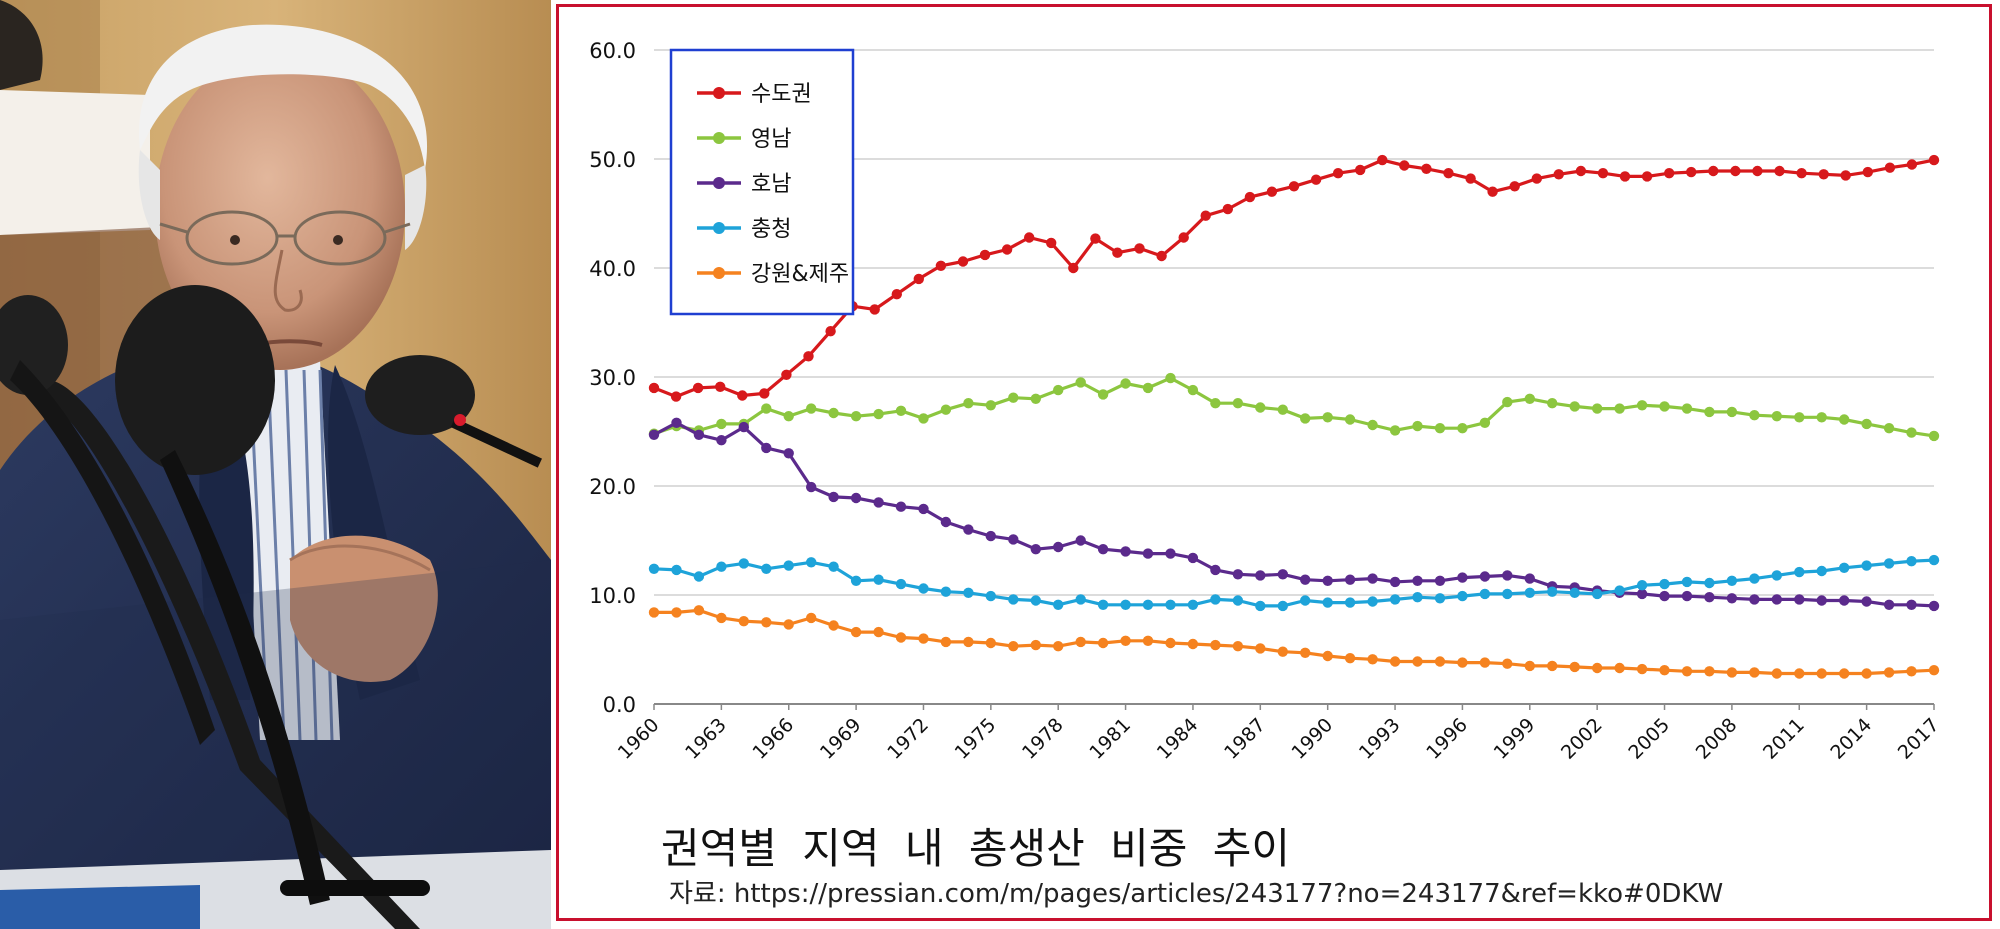 This screenshot has height=929, width=2000. Describe the element at coordinates (744, 139) in the screenshot. I see `legend-item: 영남` at that location.